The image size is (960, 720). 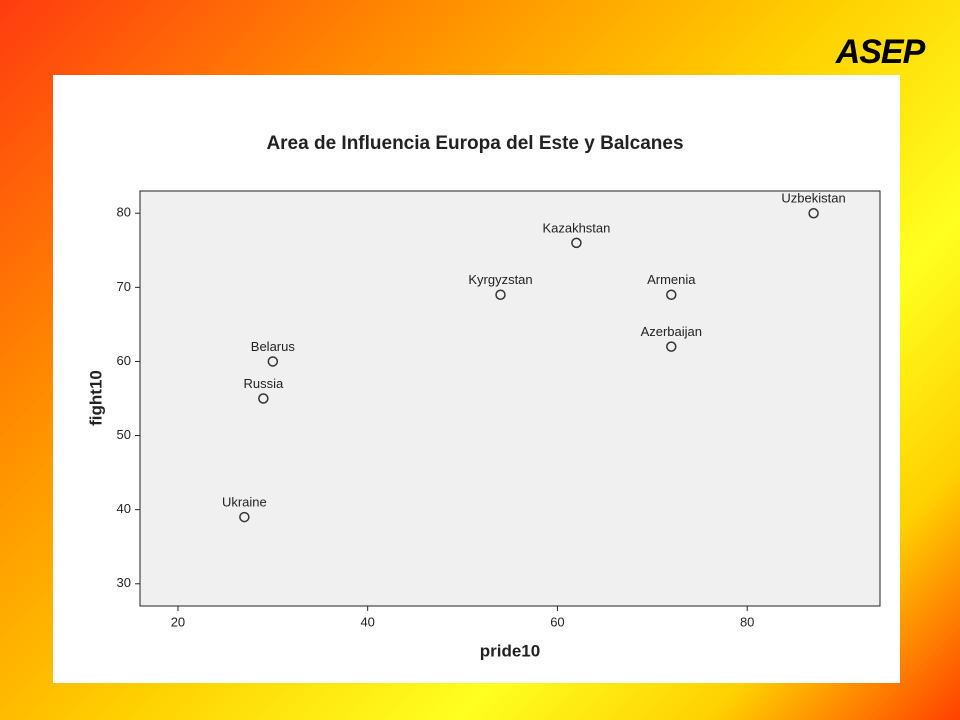 I want to click on y-tick-label: 80, so click(x=124, y=212).